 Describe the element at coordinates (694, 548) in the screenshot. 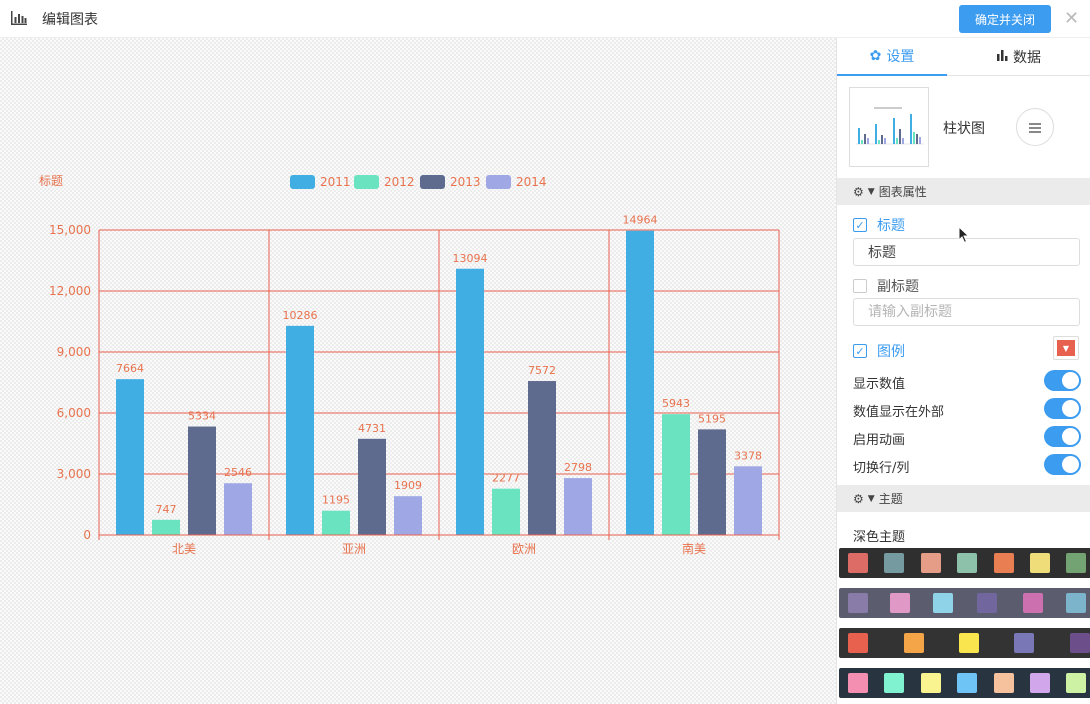

I see `x-tick-label: 南美` at that location.